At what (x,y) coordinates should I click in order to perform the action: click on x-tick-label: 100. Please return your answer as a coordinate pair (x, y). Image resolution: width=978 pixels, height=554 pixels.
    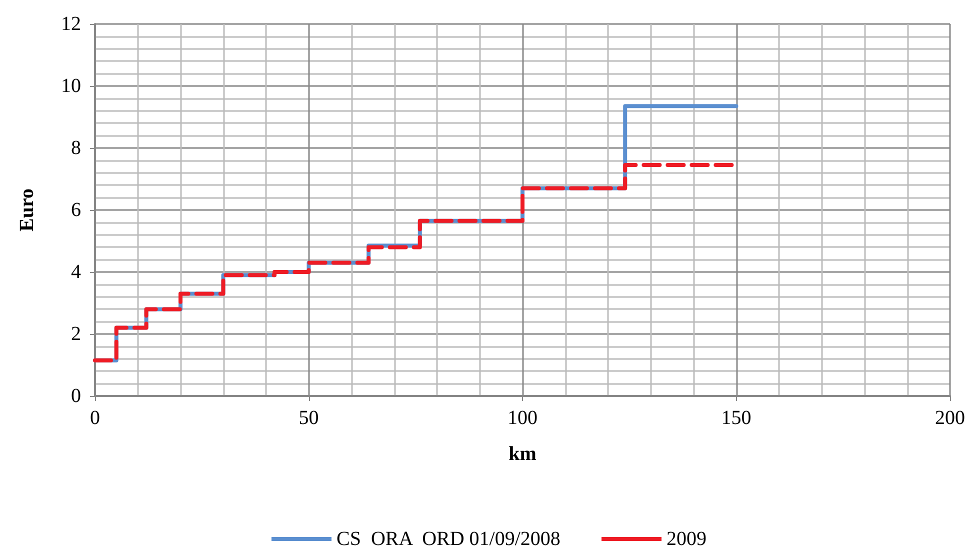
    Looking at the image, I should click on (523, 418).